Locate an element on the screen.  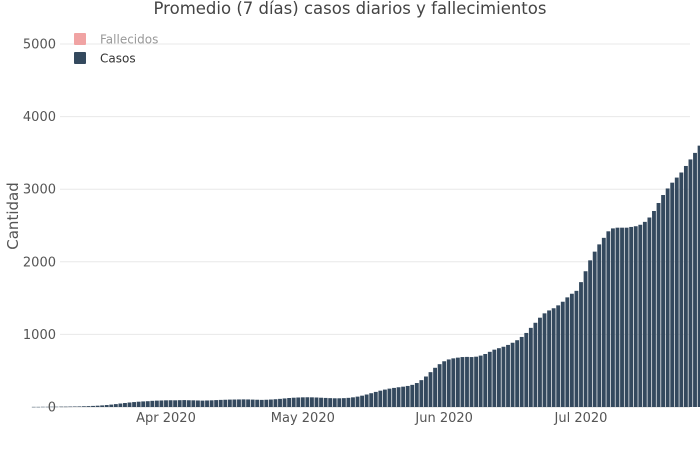
legend-item-casos: Casos is located at coordinates (105, 59).